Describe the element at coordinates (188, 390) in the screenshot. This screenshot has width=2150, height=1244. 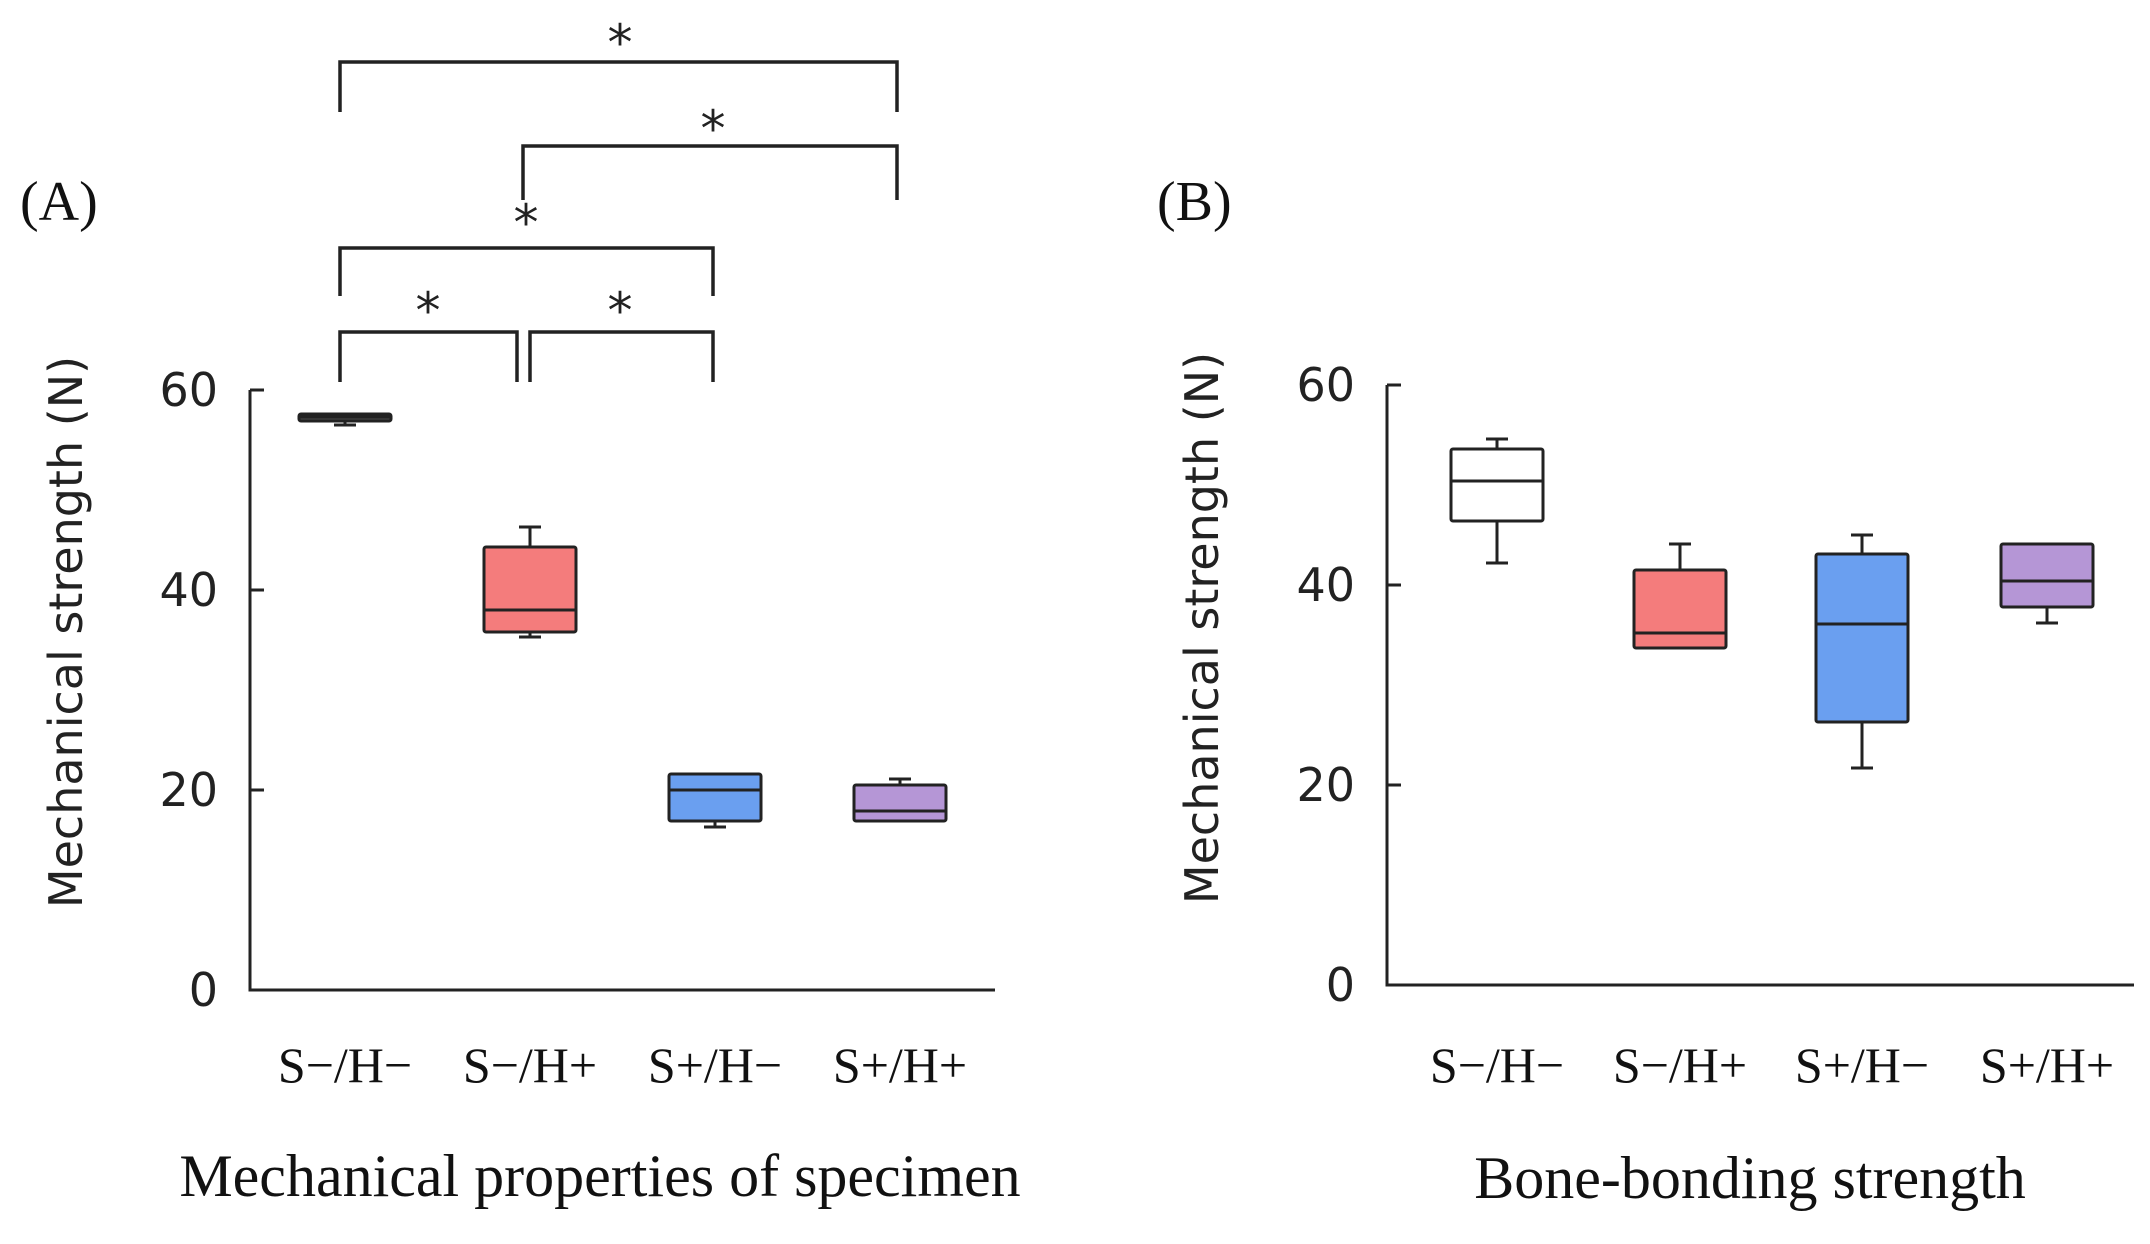
I see `panel-a-y-tick-label-60: 60` at that location.